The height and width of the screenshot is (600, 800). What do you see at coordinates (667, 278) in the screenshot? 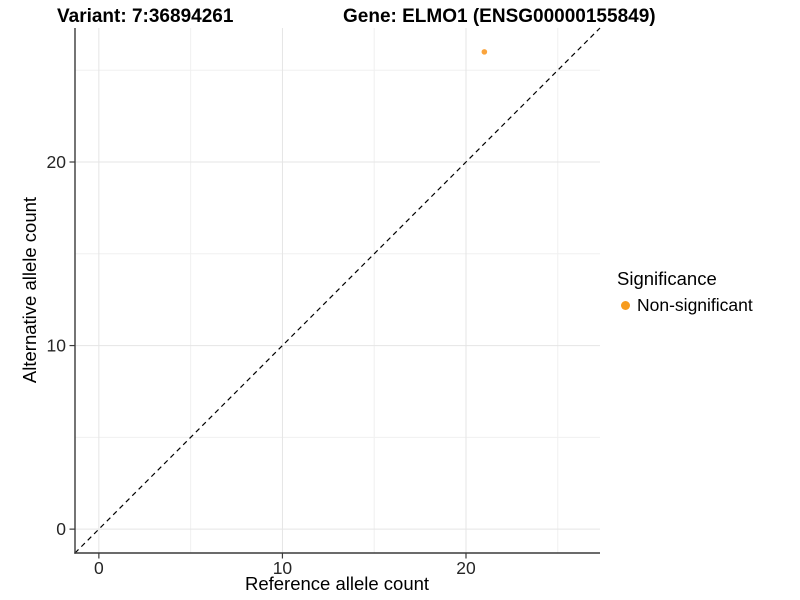
I see `legend-title: Significance` at bounding box center [667, 278].